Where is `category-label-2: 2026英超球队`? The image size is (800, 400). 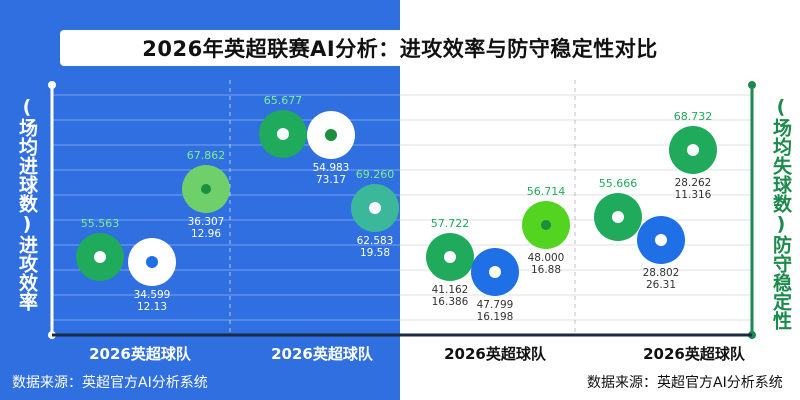 category-label-2: 2026英超球队 is located at coordinates (322, 354).